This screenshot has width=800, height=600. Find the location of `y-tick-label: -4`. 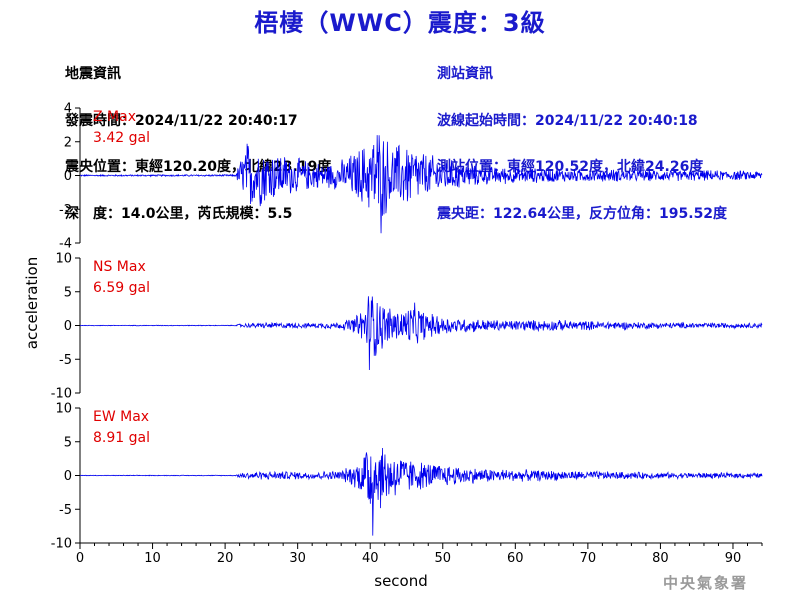

y-tick-label: -4 is located at coordinates (65, 244).